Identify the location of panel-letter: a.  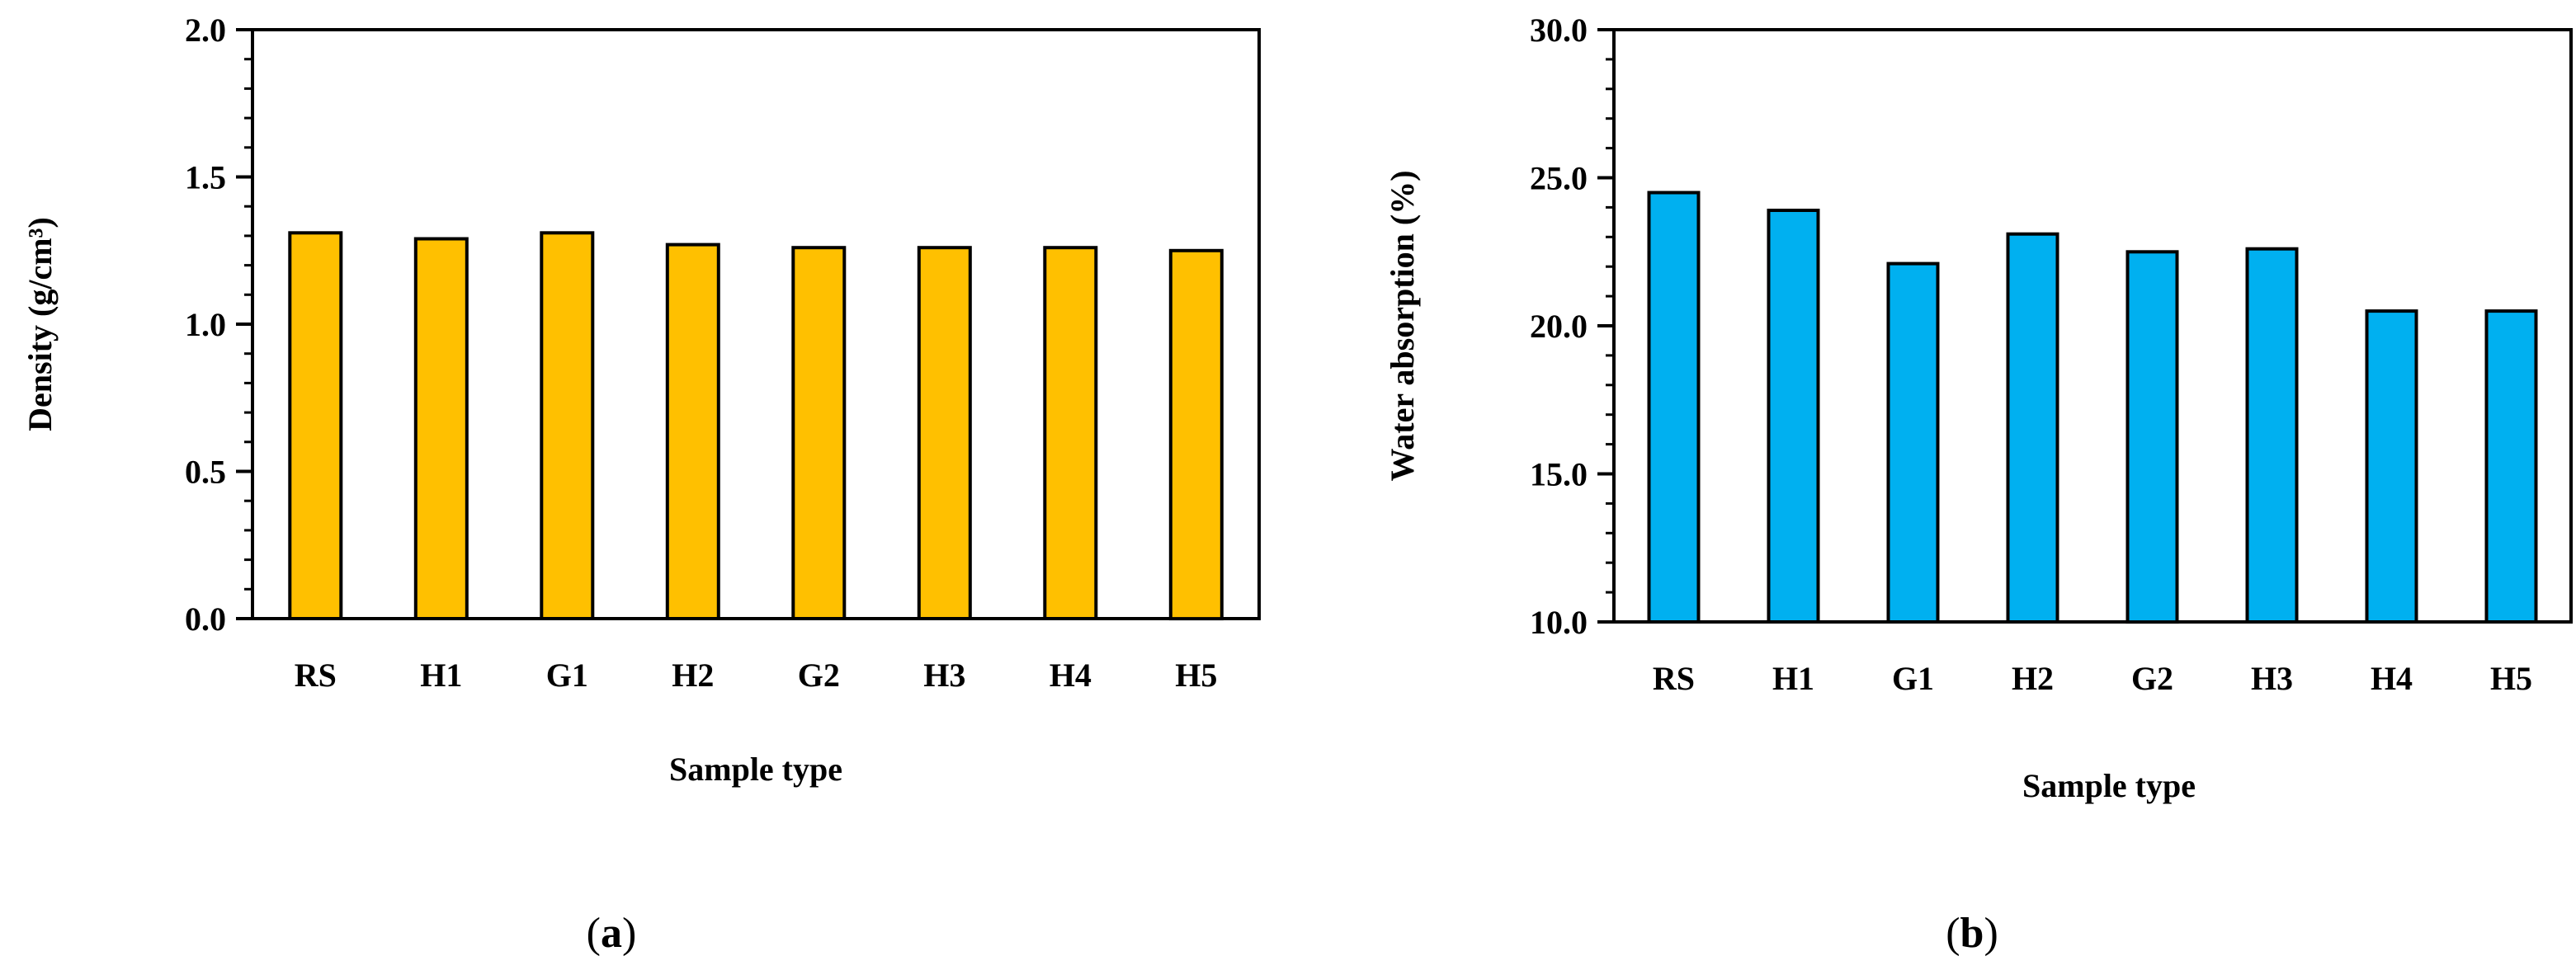
(611, 933).